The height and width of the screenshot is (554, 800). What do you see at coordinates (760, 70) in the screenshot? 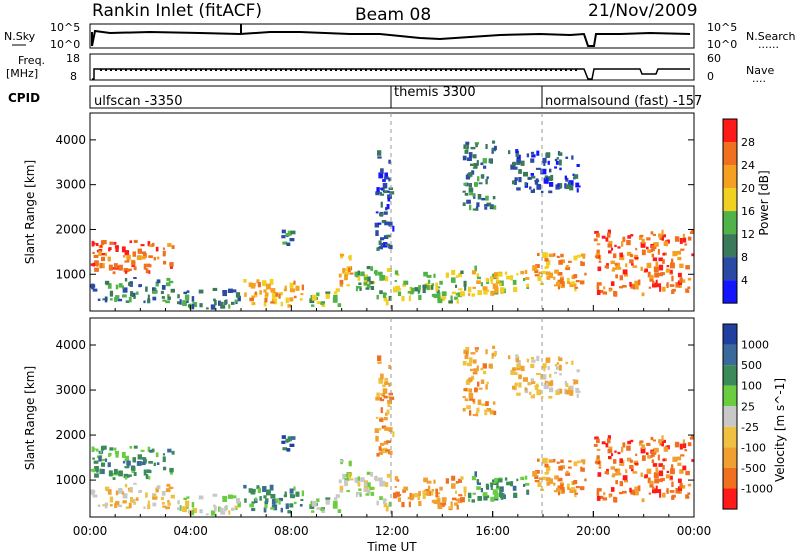
I see `nave-label: Nave` at bounding box center [760, 70].